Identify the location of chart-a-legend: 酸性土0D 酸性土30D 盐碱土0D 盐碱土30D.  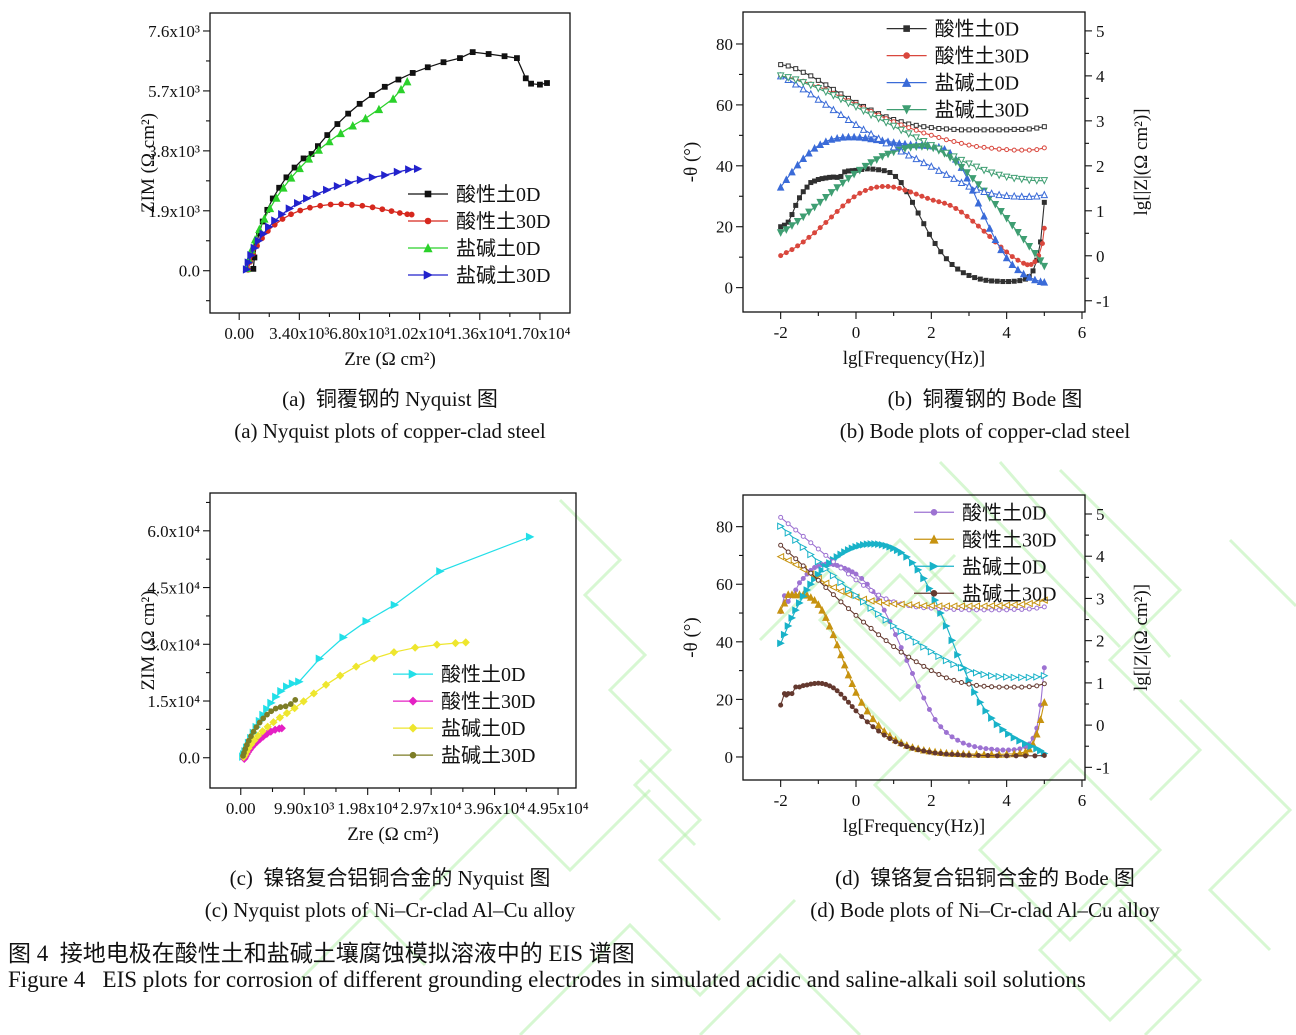
(479, 235).